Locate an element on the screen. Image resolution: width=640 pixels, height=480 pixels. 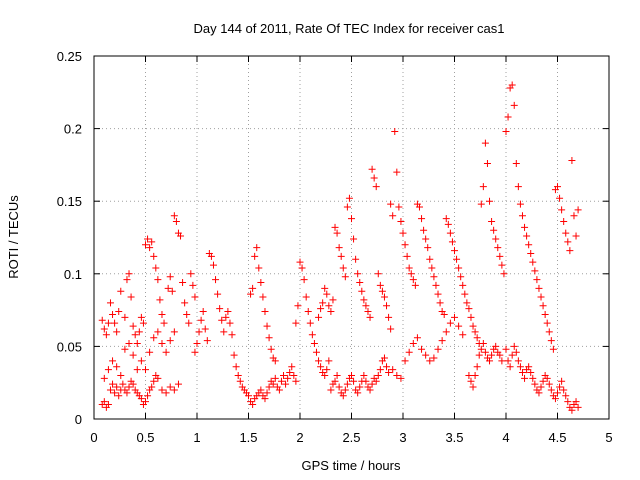
y-tick-label: 0.1 is located at coordinates (73, 274).